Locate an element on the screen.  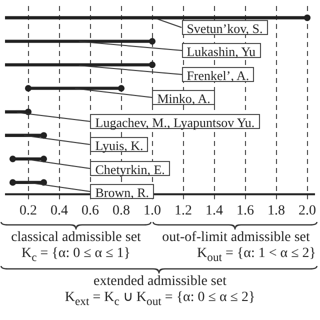
text: classical admissible set is located at coordinates (76, 238).